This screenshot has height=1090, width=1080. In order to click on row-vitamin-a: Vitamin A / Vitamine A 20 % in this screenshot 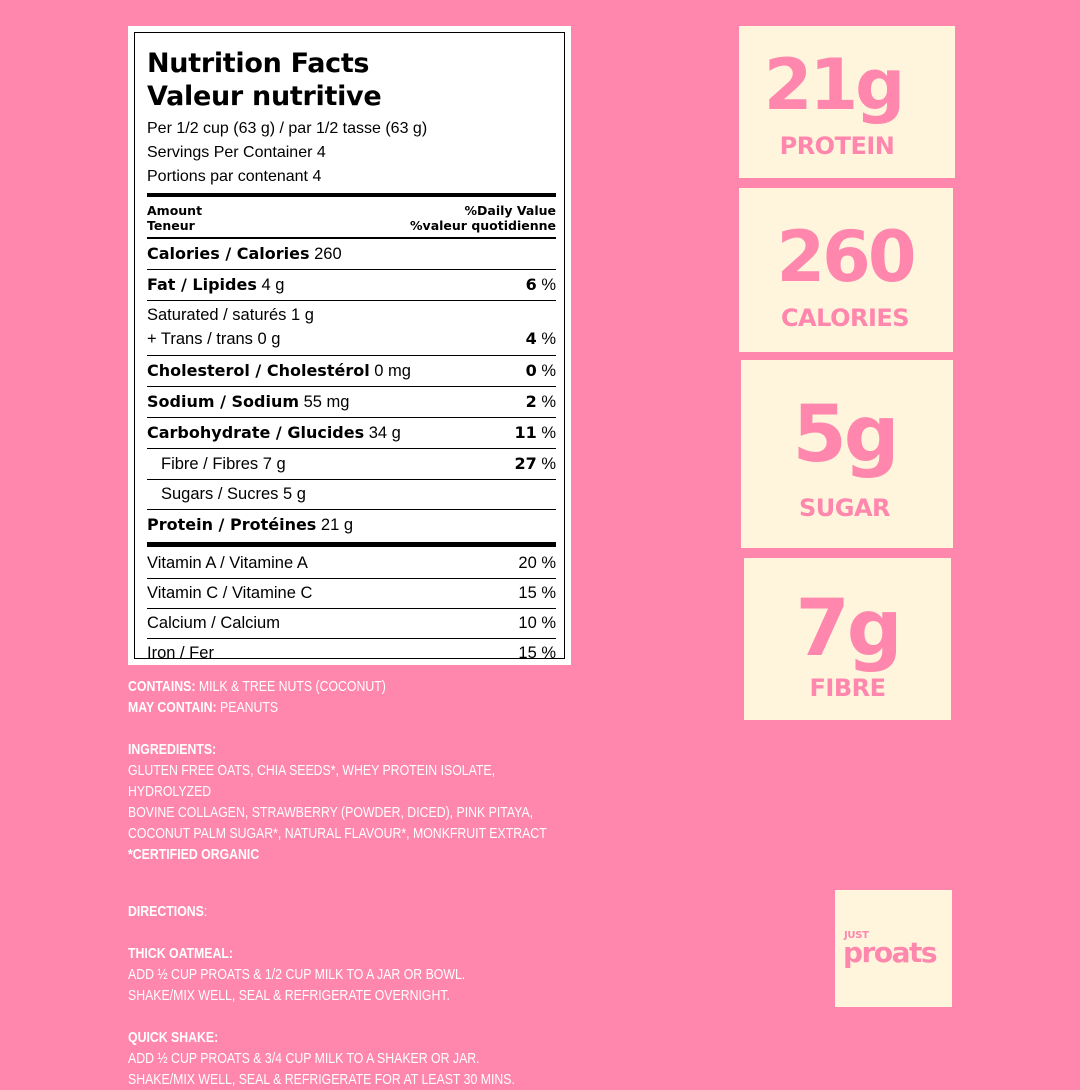, I will do `click(351, 563)`.